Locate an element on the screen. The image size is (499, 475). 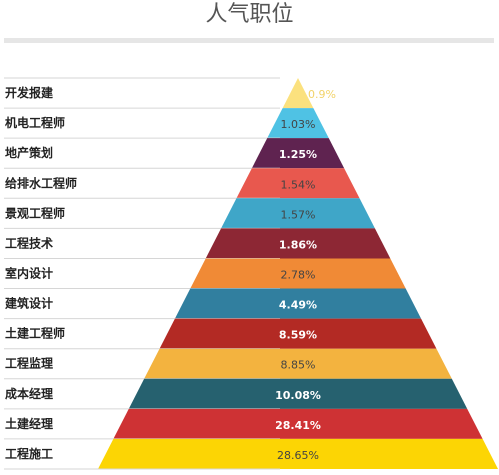
value-label: 8.59% is located at coordinates (298, 335).